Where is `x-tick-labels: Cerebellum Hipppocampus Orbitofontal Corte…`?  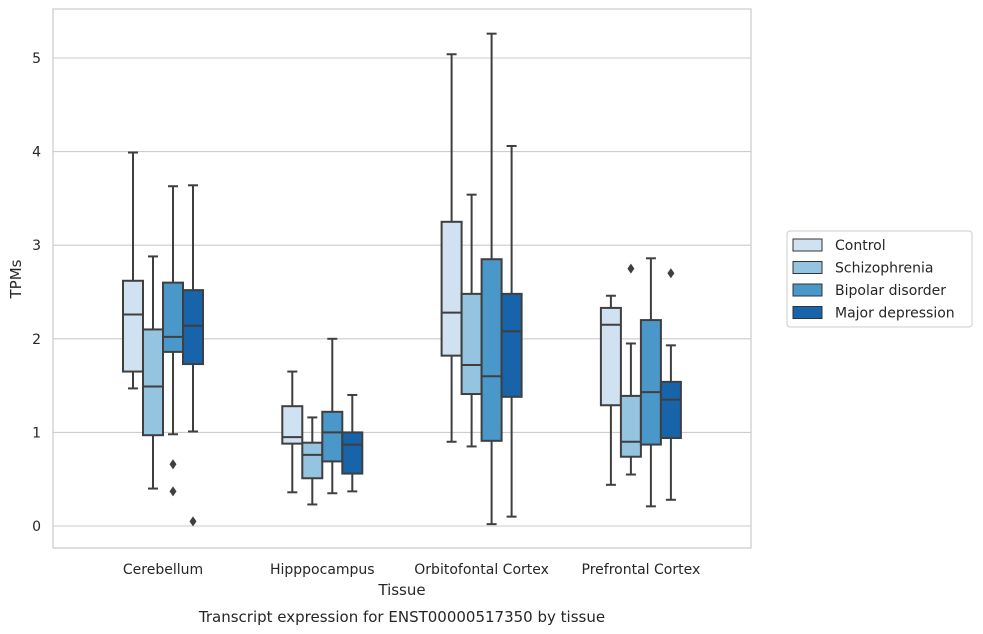 x-tick-labels: Cerebellum Hipppocampus Orbitofontal Corte… is located at coordinates (411, 570).